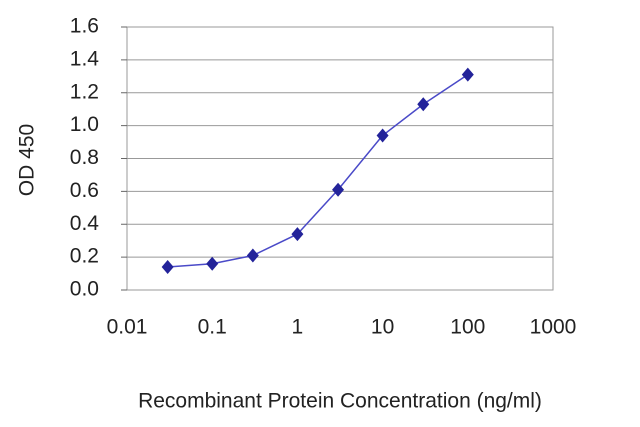  I want to click on x-tick-label: 0.01, so click(127, 327).